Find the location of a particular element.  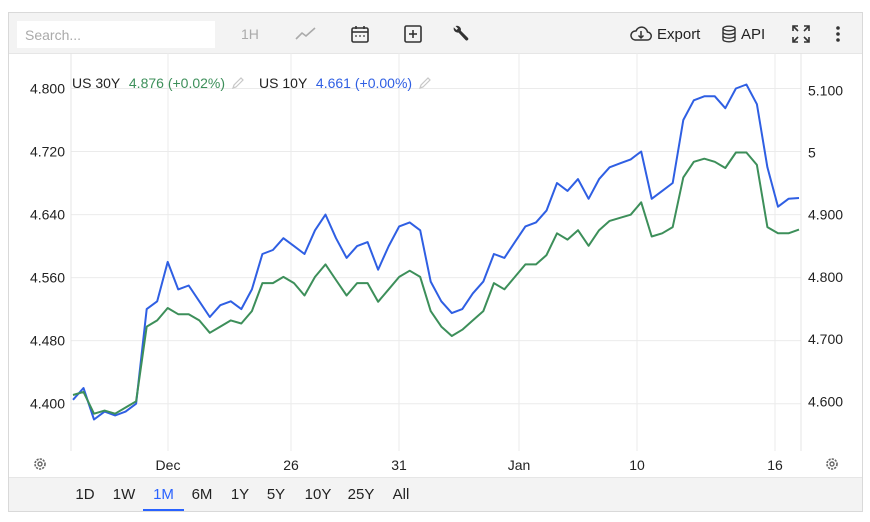

date-range-button is located at coordinates (360, 34).